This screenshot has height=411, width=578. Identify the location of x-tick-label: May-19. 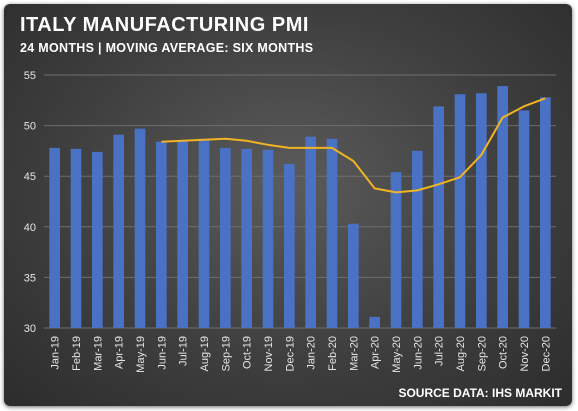
(141, 354).